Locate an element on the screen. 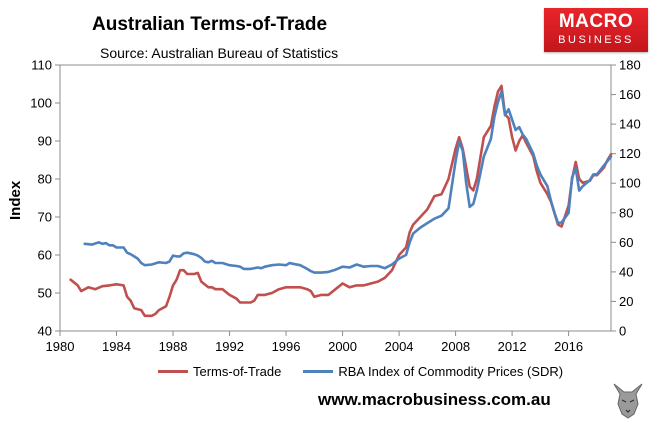  y-left-tick-label: 40 is located at coordinates (45, 331).